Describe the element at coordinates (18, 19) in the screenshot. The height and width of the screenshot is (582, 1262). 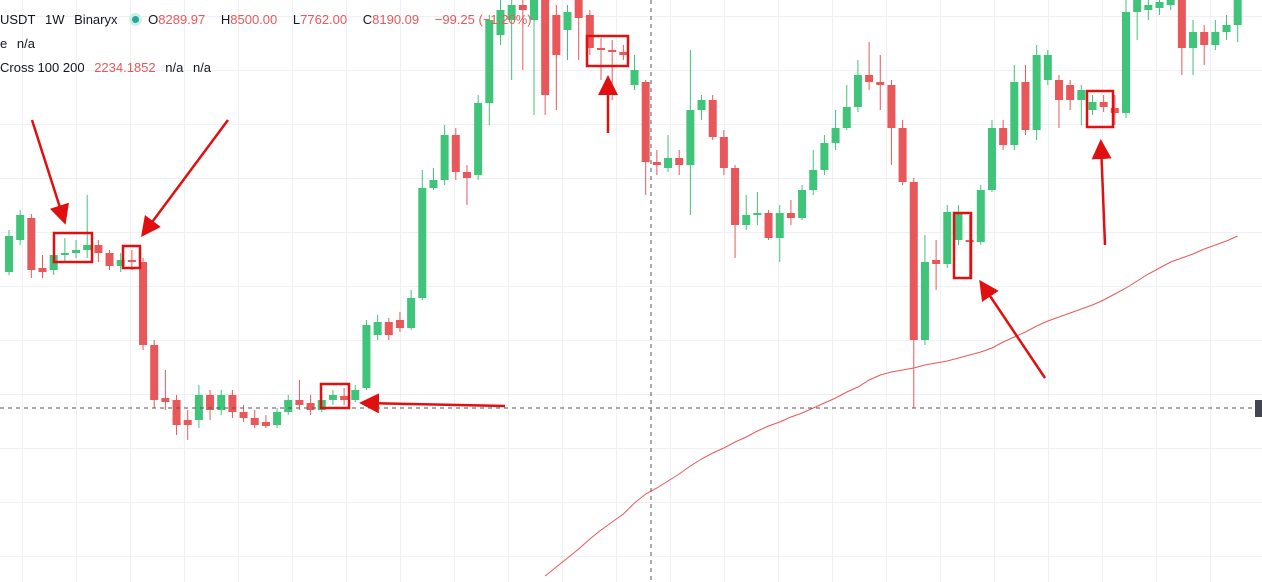
I see `symbol: USDT` at that location.